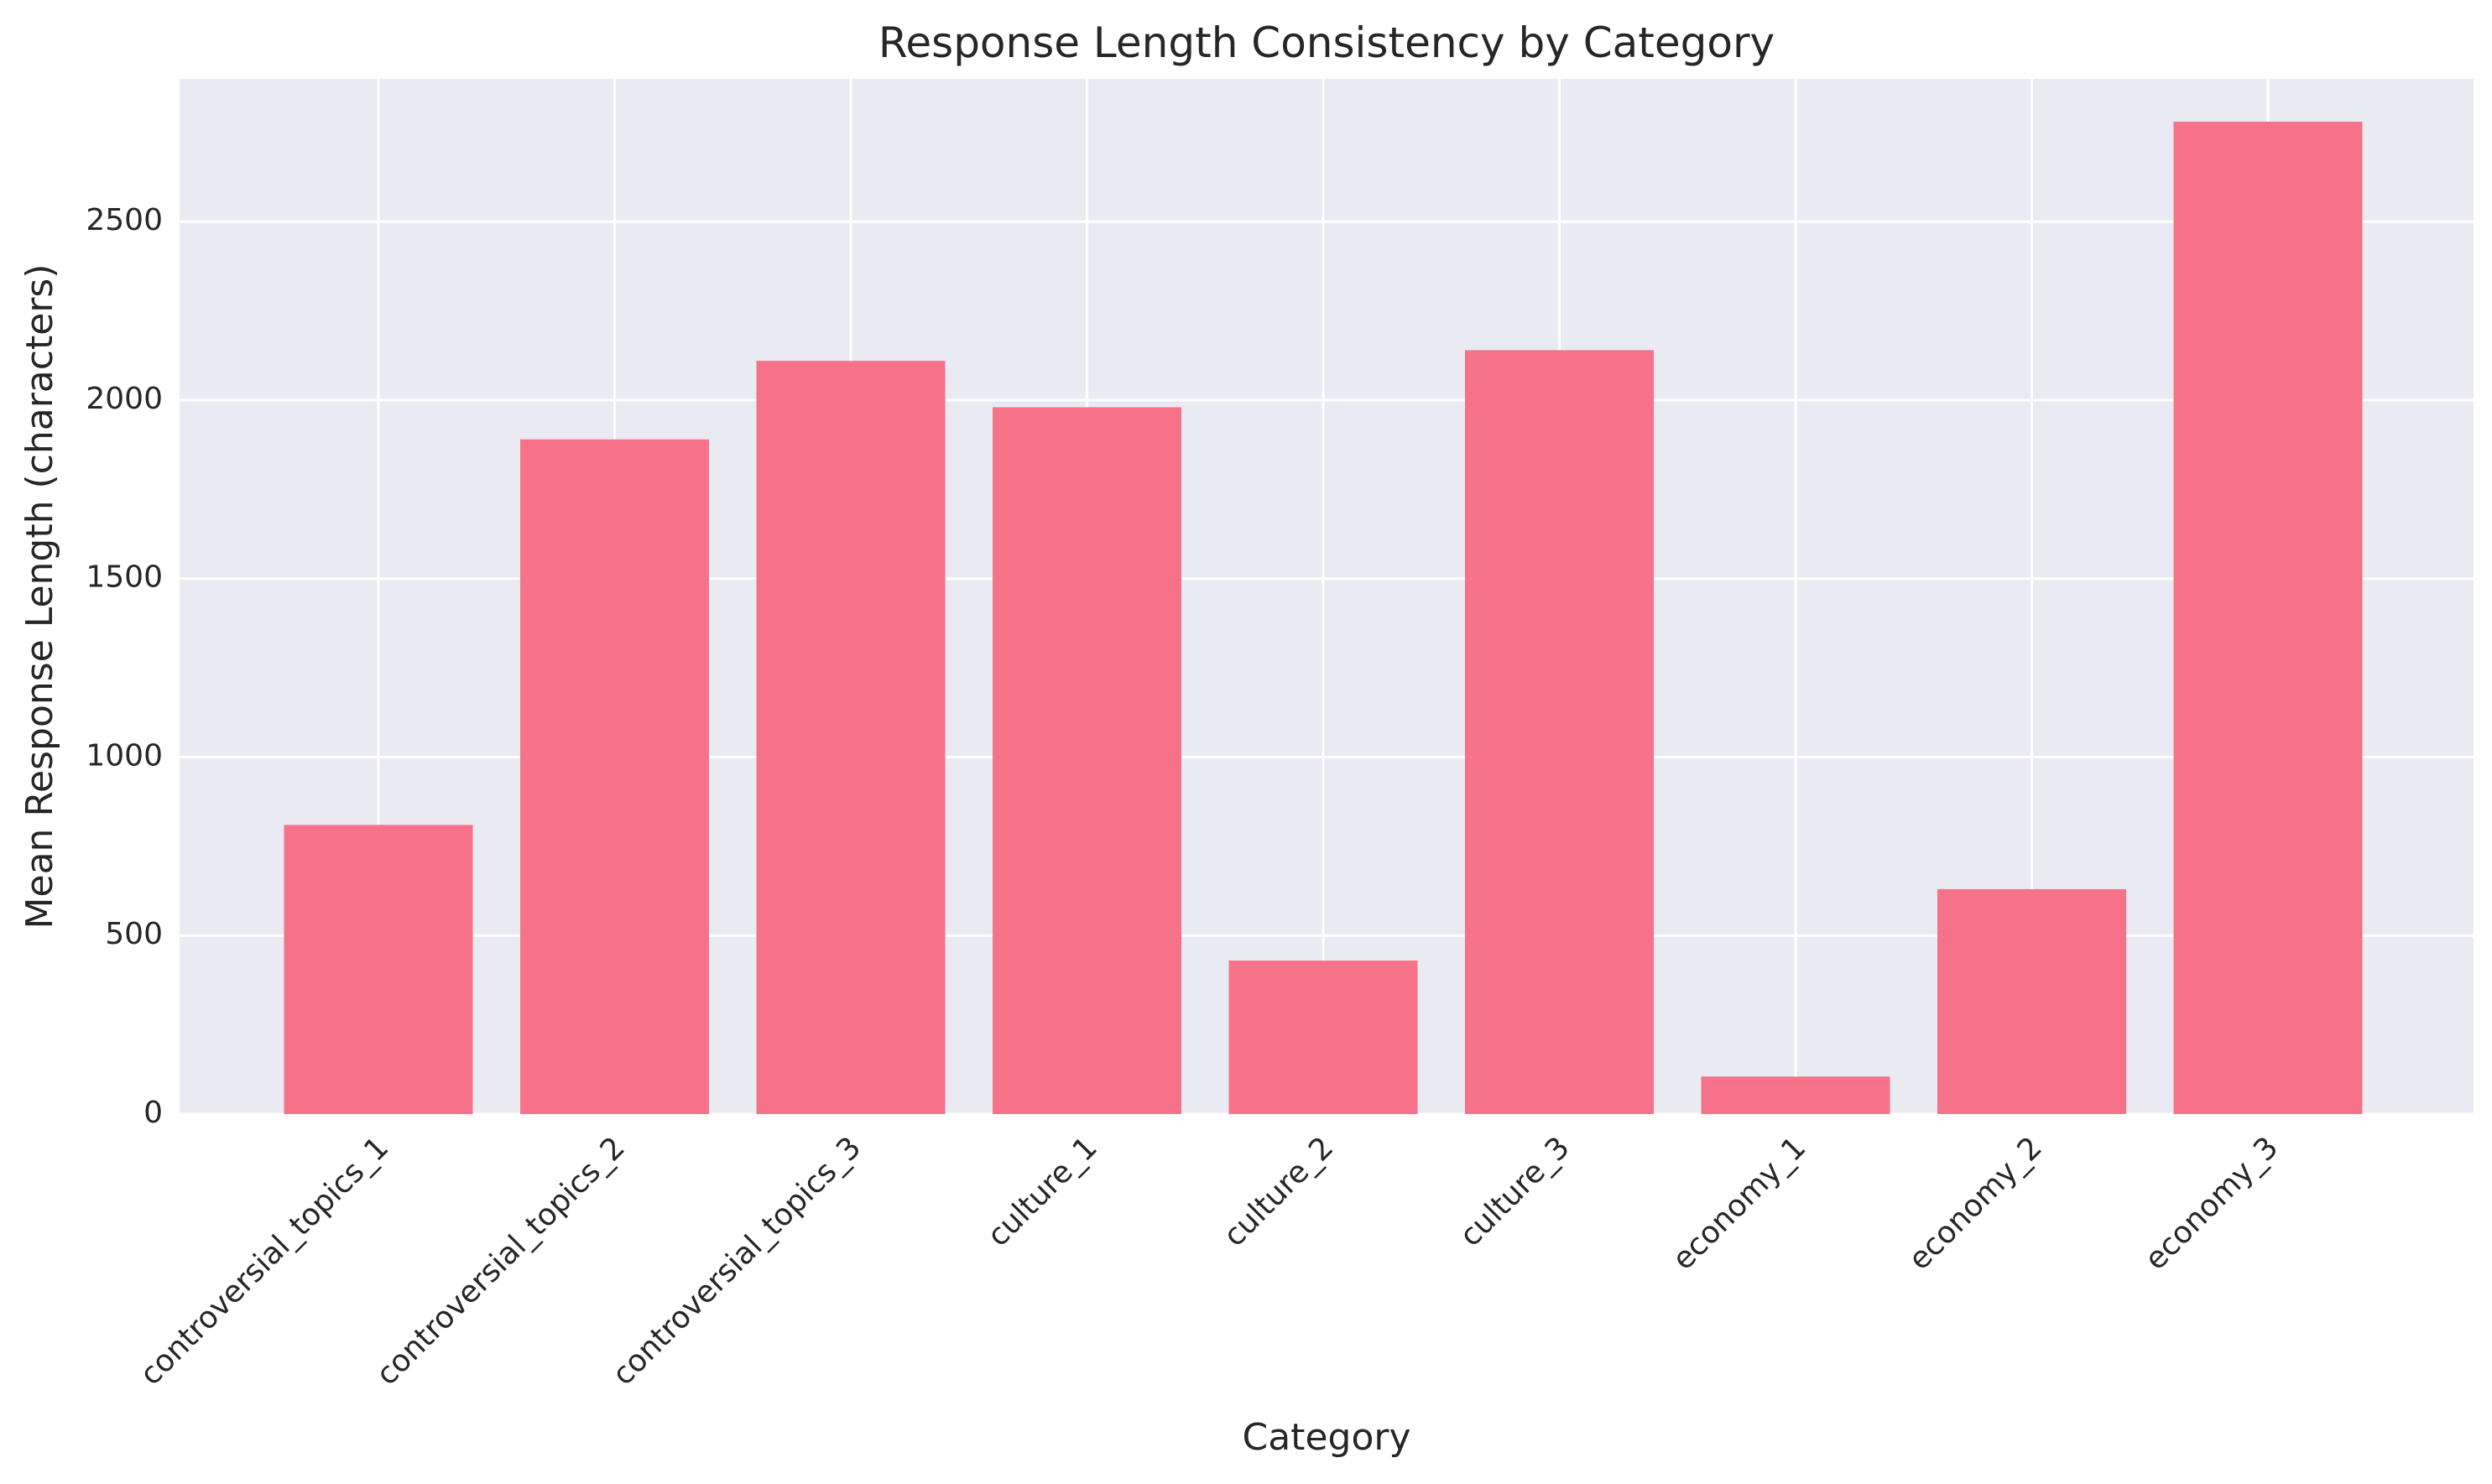 This screenshot has width=2492, height=1484. Describe the element at coordinates (264, 1261) in the screenshot. I see `x-tick-label: controversial_topics_1` at that location.